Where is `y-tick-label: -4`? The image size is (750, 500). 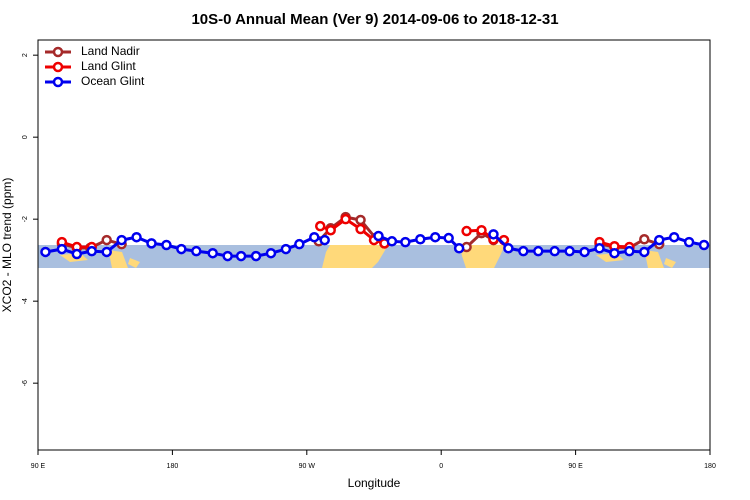
y-tick-label: -4 is located at coordinates (25, 301).